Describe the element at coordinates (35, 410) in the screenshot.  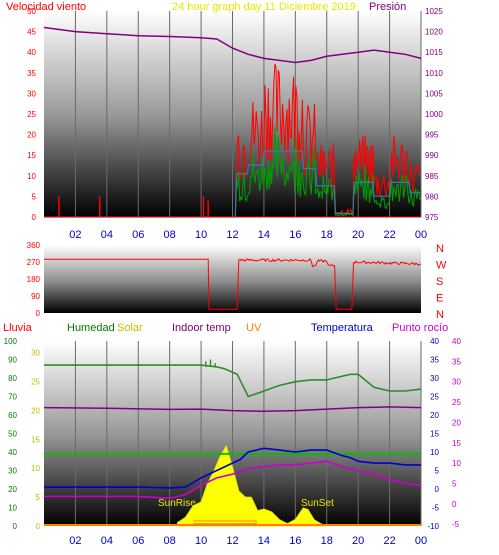
I see `solar-tick-label: 20` at that location.